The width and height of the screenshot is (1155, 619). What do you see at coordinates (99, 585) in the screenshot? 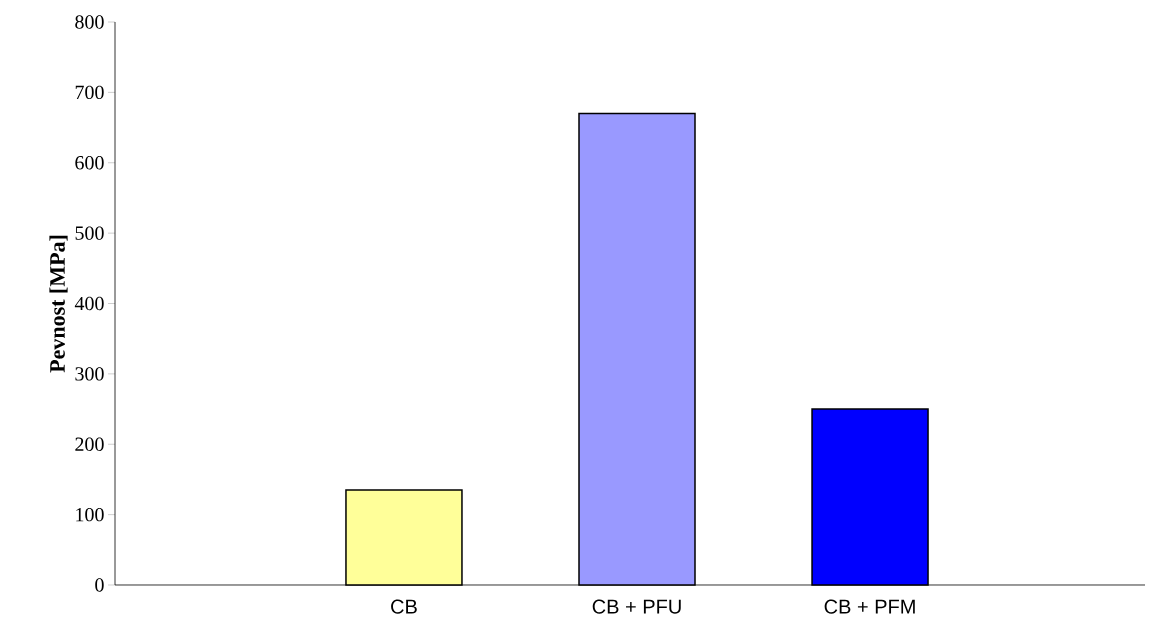
I see `y-tick-label: 0` at bounding box center [99, 585].